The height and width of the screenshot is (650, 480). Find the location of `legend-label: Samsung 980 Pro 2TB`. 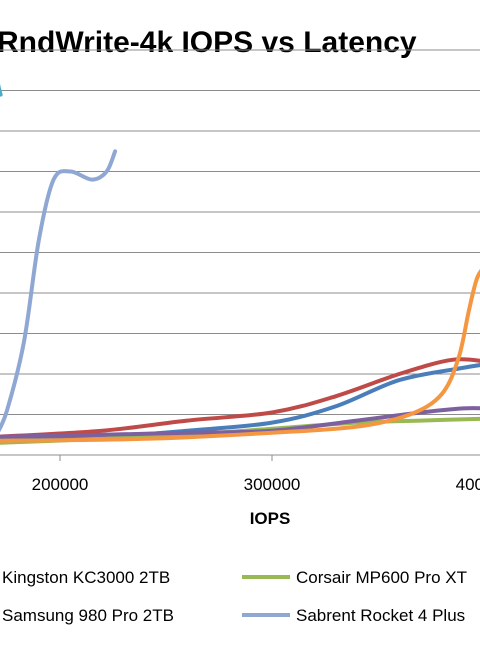

legend-label: Samsung 980 Pro 2TB is located at coordinates (88, 615).